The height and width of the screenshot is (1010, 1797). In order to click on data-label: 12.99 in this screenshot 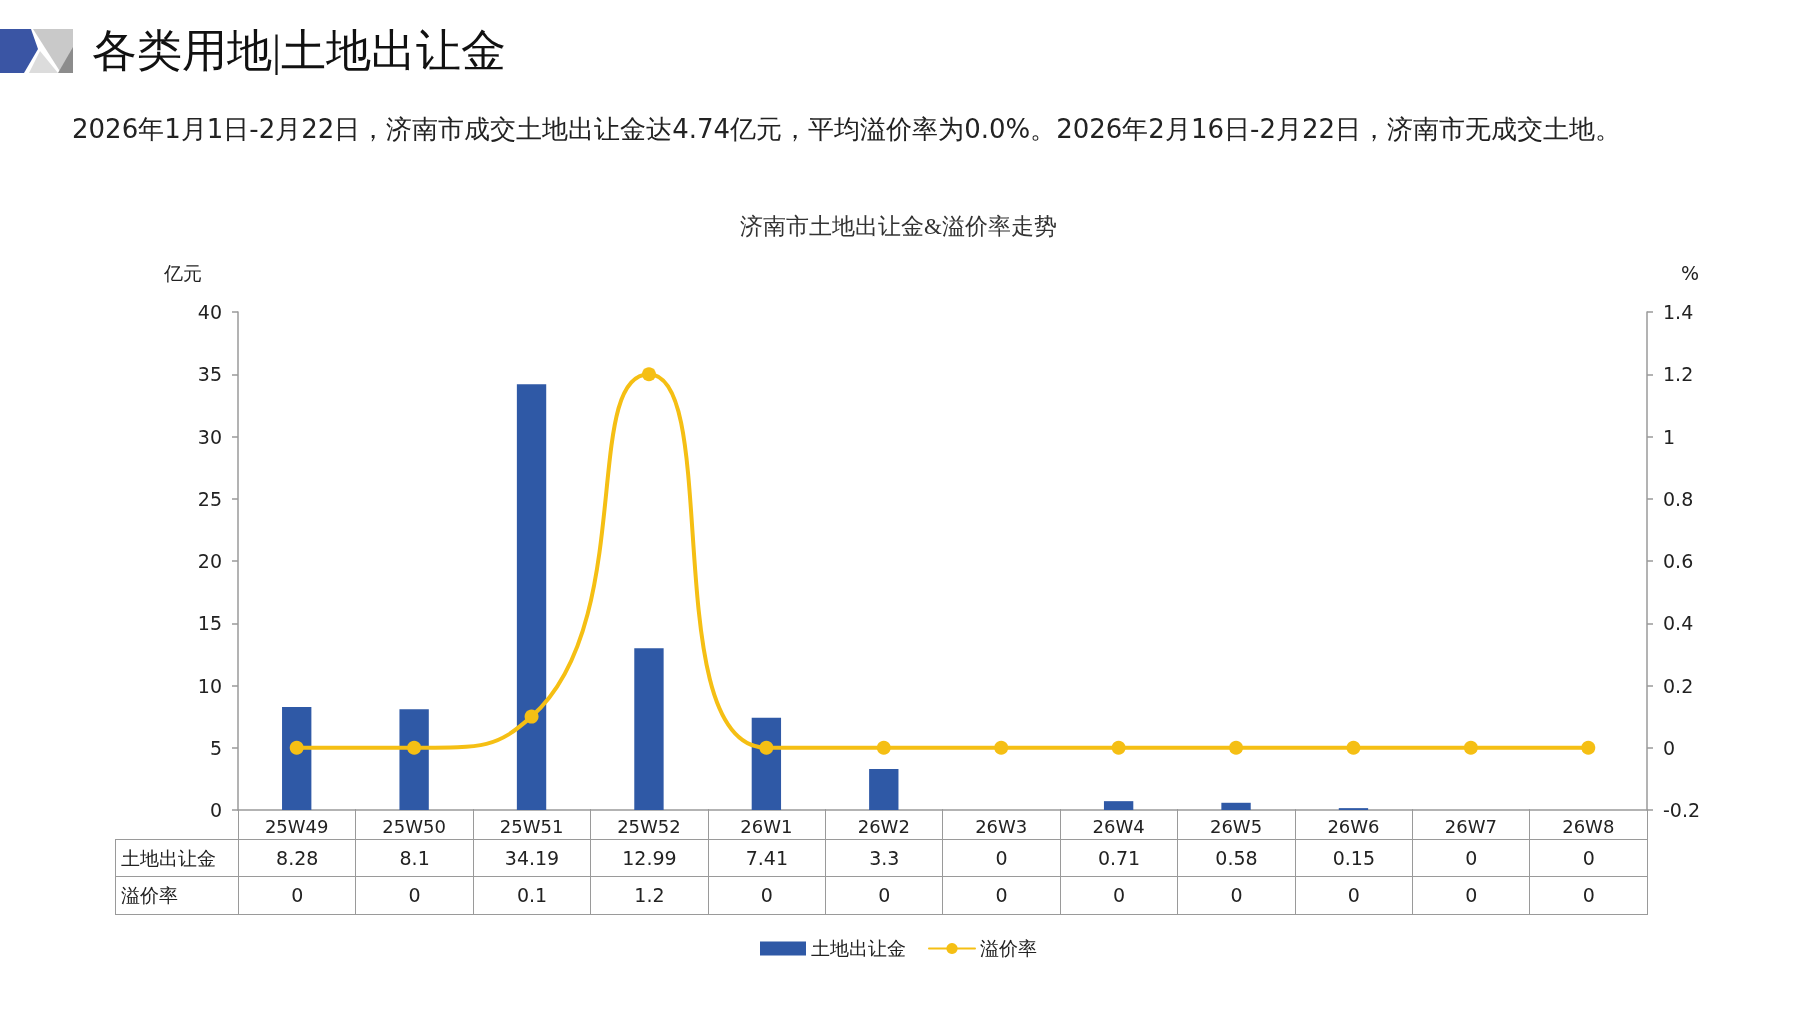, I will do `click(649, 858)`.